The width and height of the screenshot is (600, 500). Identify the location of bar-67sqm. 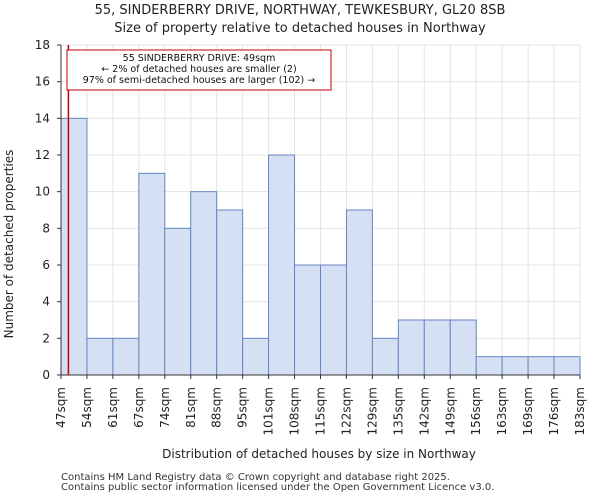
(152, 274).